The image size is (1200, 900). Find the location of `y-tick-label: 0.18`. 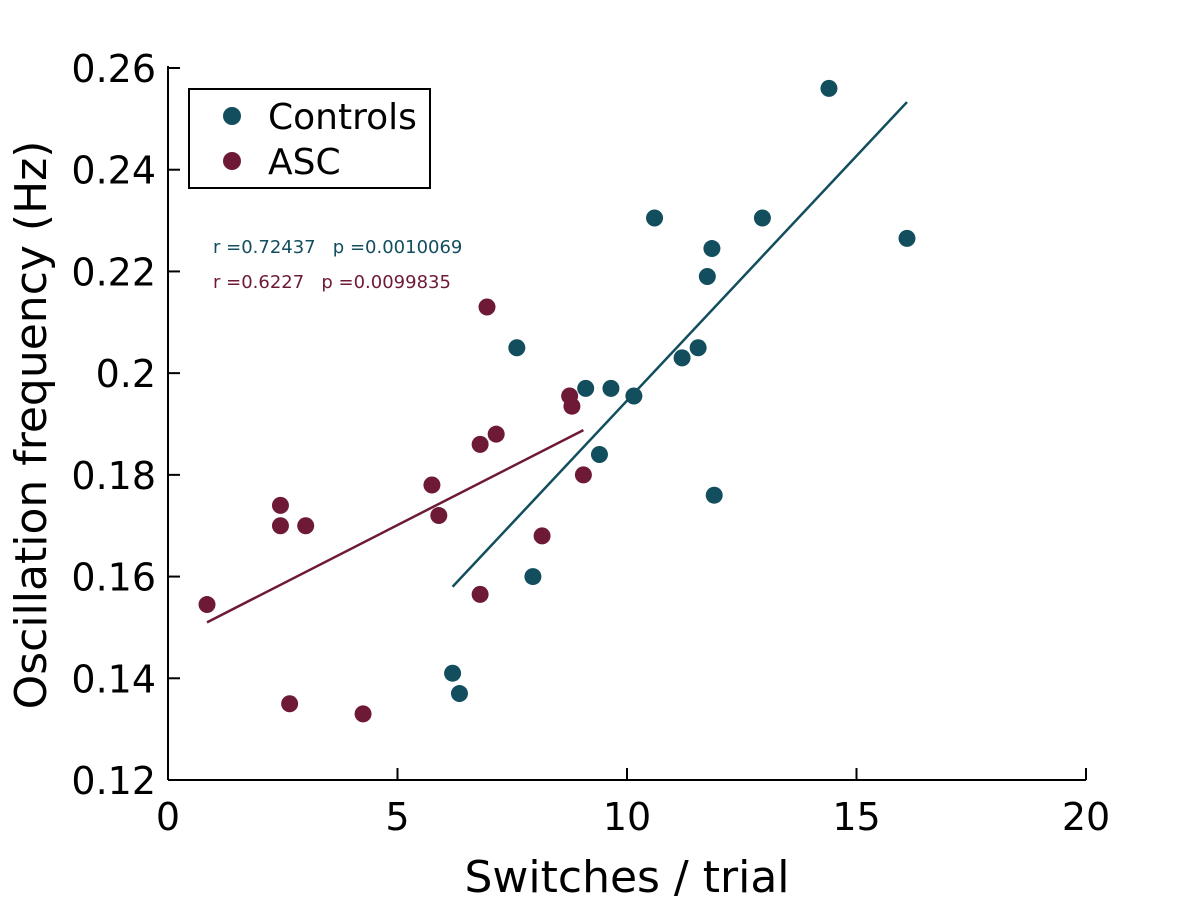

y-tick-label: 0.18 is located at coordinates (113, 476).